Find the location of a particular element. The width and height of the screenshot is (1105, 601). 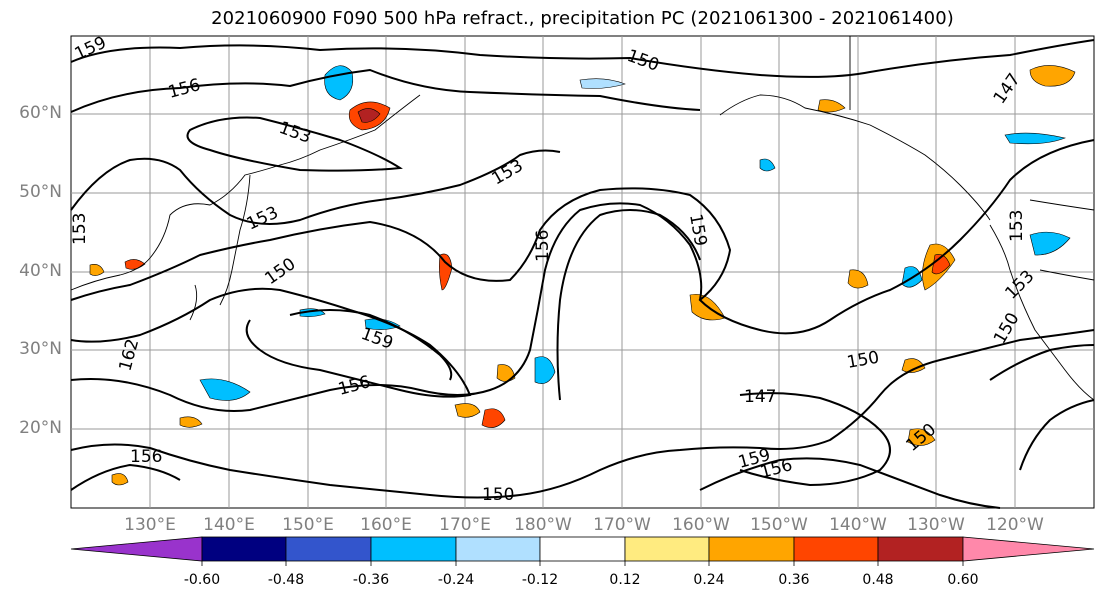

lon-label: 120°W is located at coordinates (1015, 525).